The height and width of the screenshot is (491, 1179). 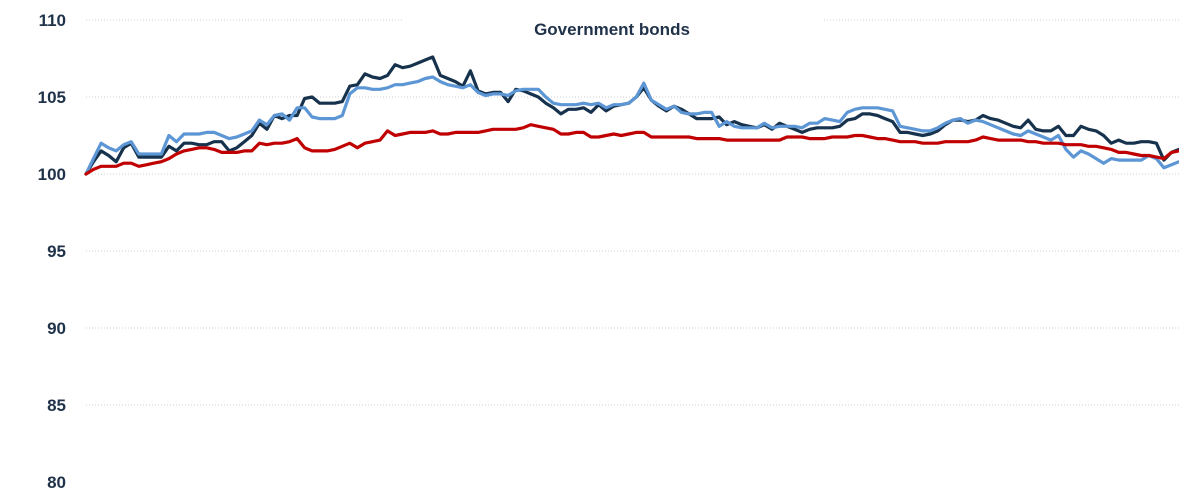 I want to click on chart-title: Government bonds, so click(x=612, y=29).